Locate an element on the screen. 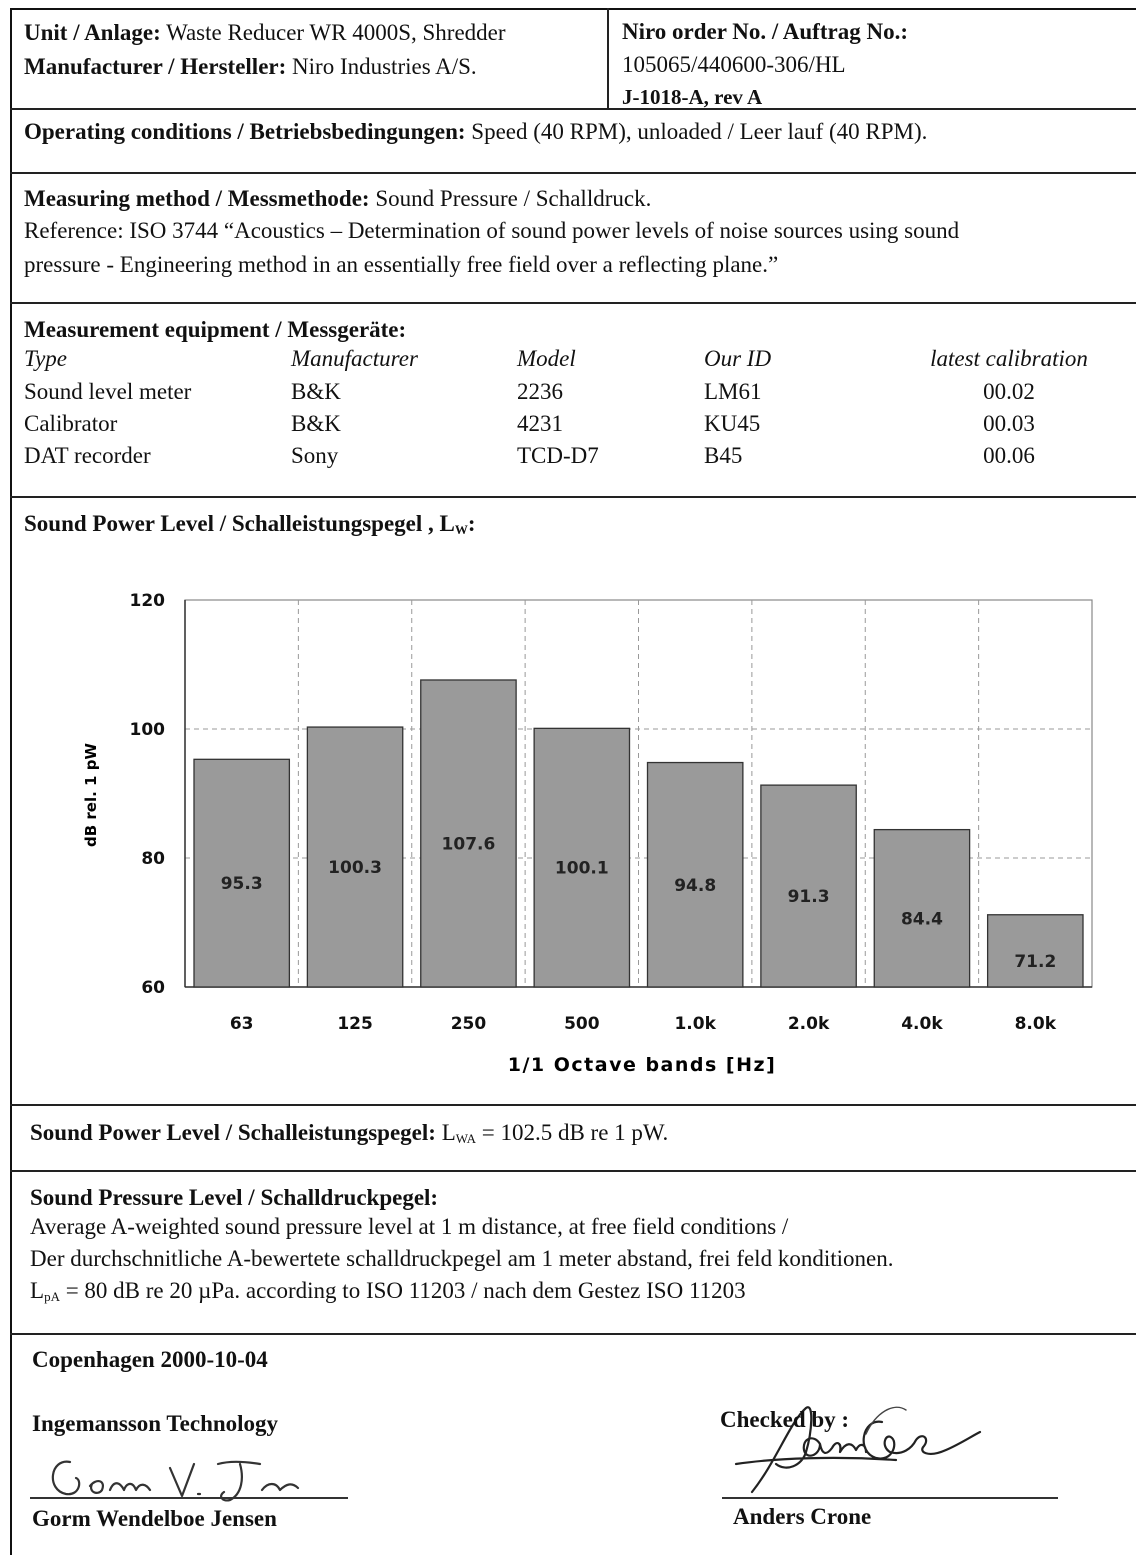  equipment-cell: Sound level meter is located at coordinates (108, 391).